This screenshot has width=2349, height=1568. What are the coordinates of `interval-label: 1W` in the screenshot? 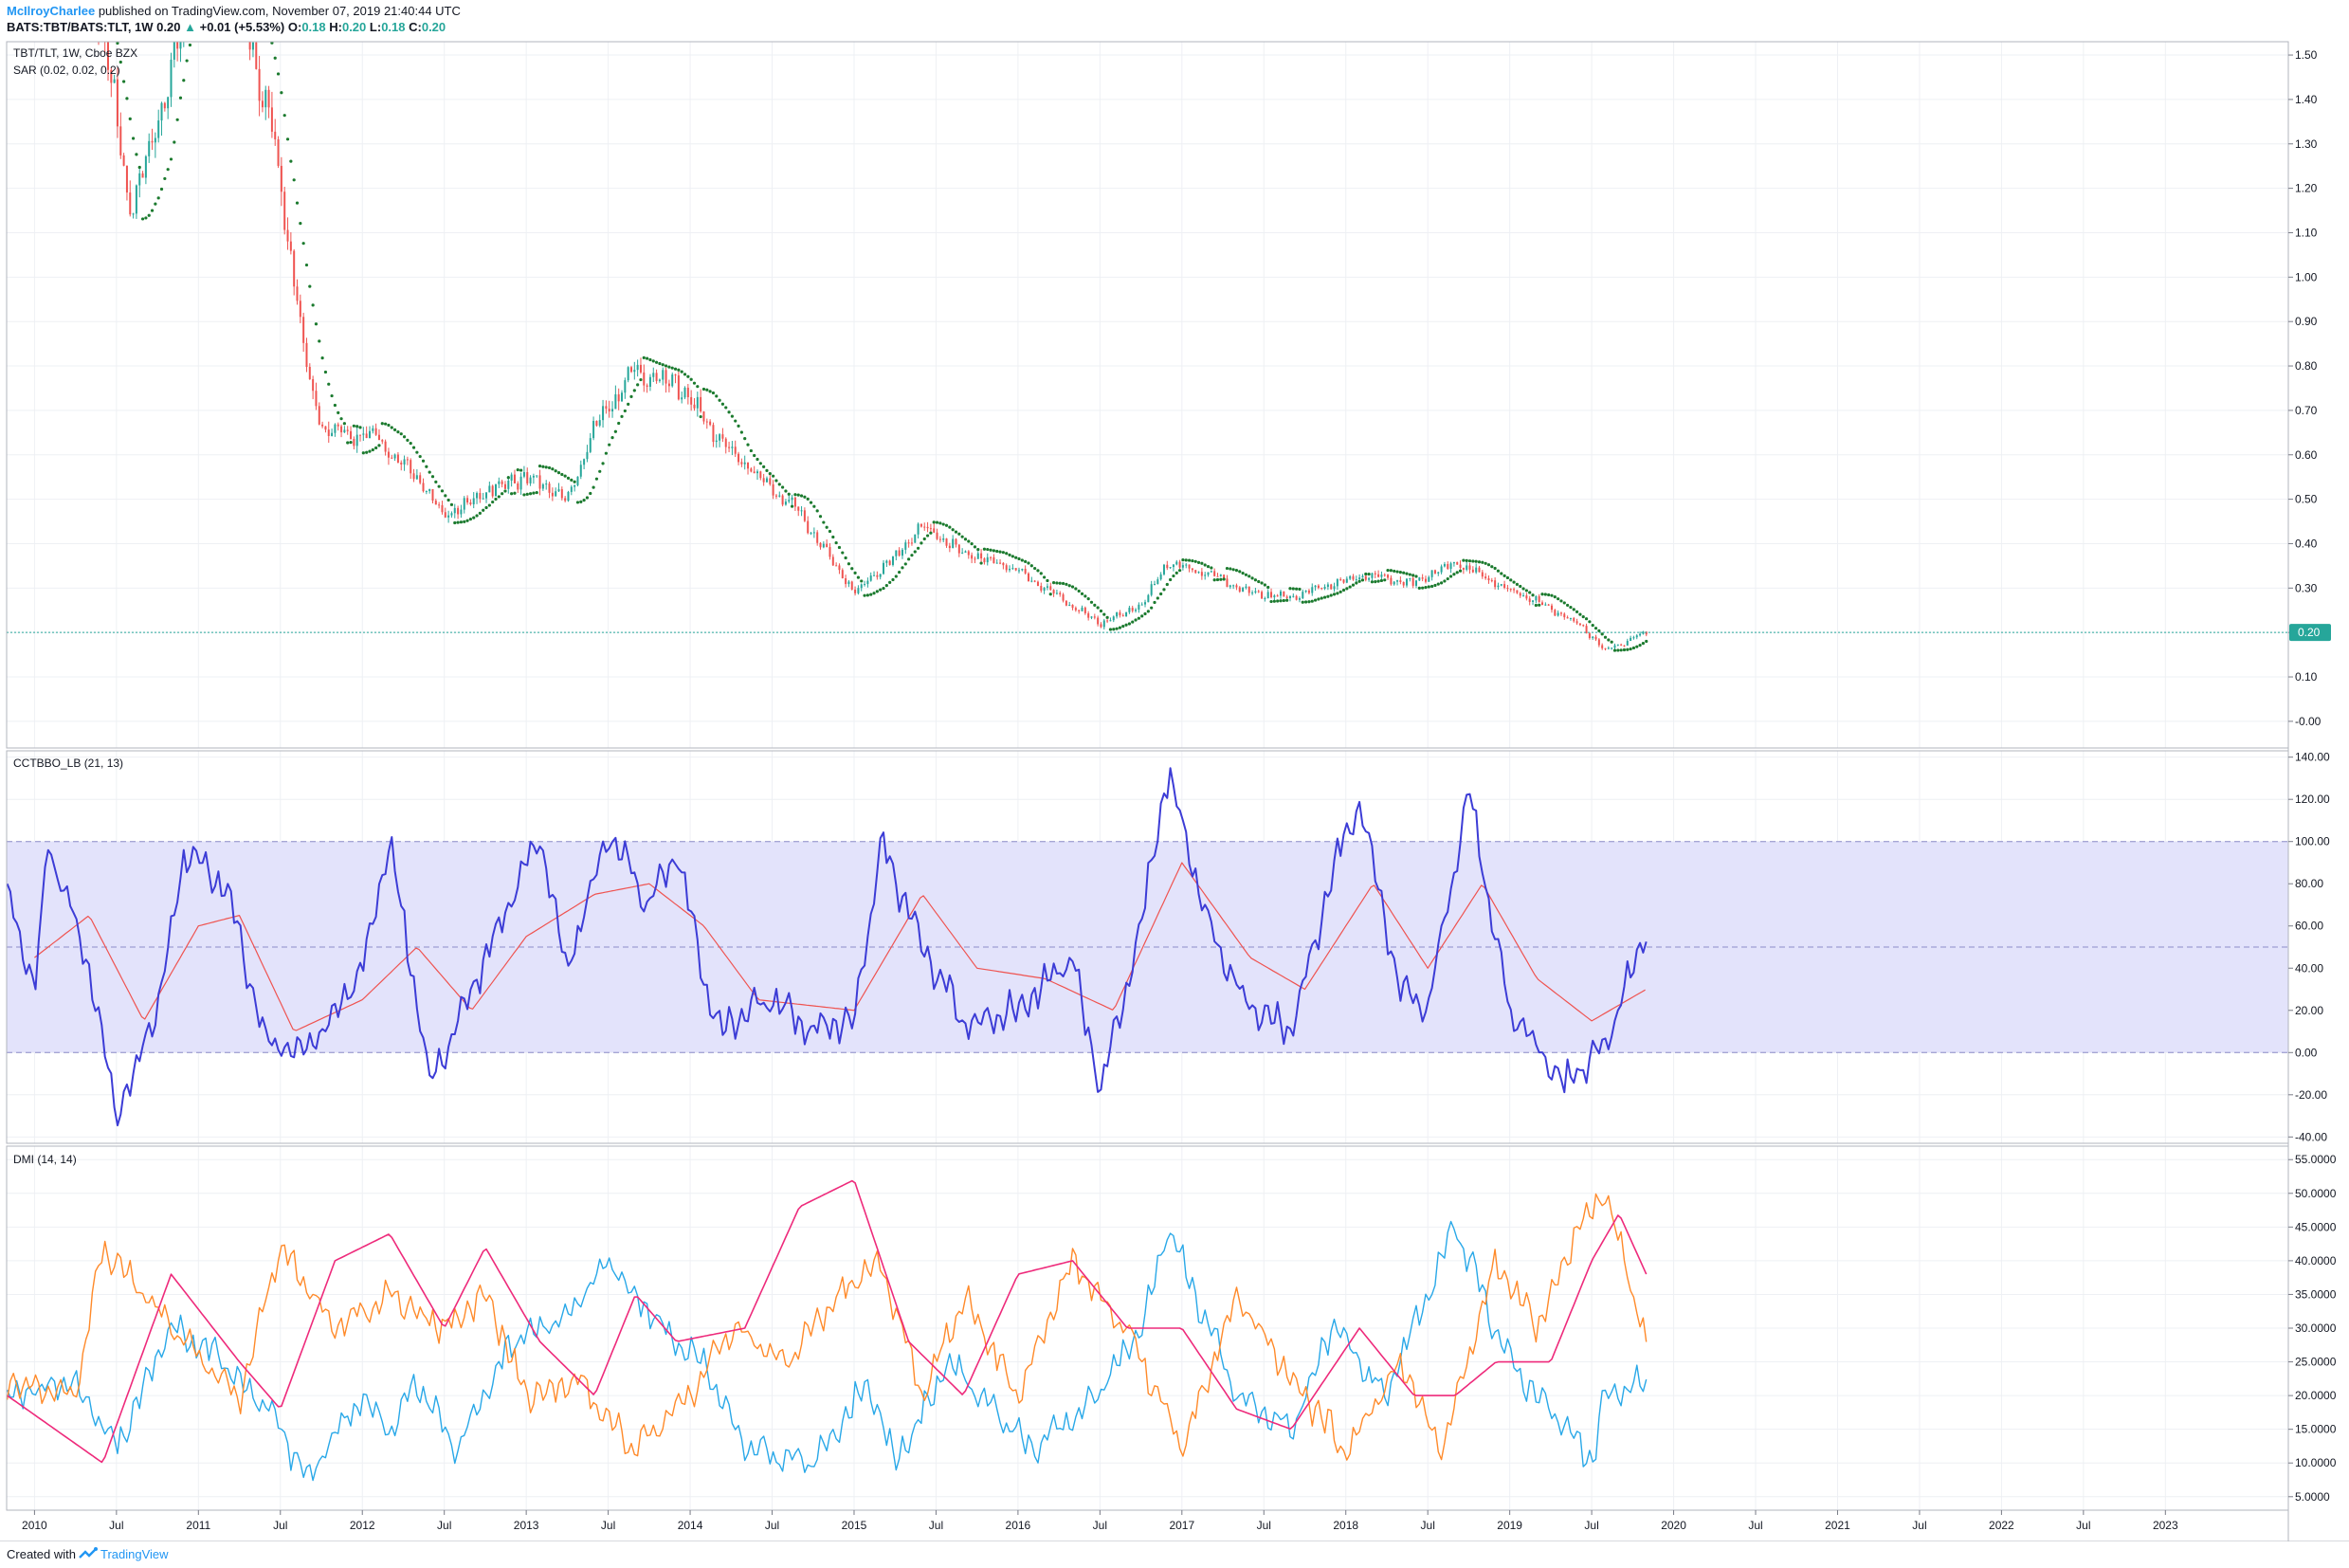 It's located at (144, 27).